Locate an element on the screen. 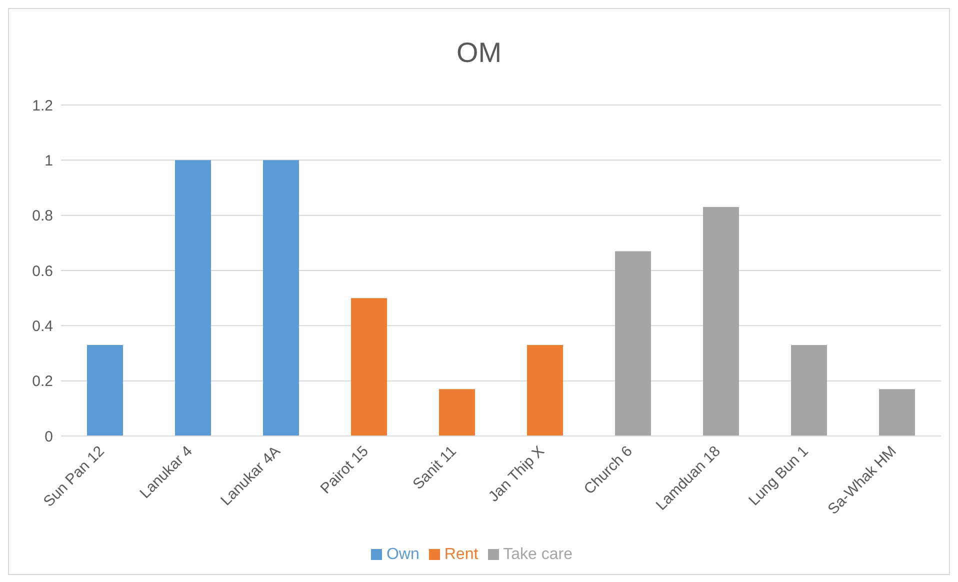 The image size is (958, 582). legend-label: Take care is located at coordinates (538, 554).